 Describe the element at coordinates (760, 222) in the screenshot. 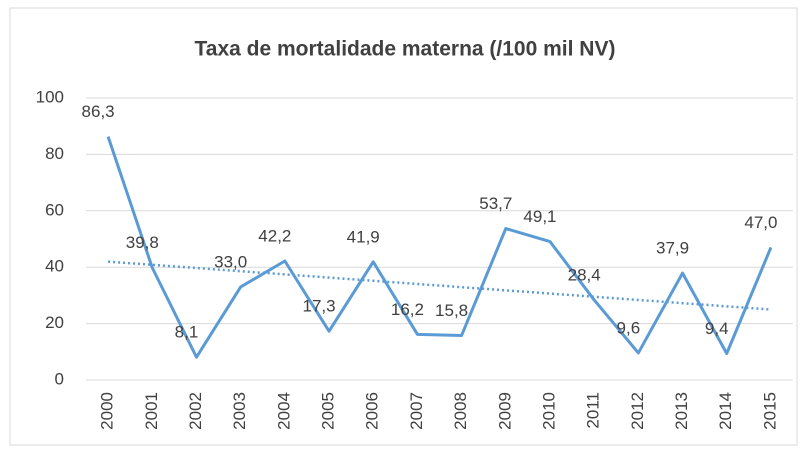

I see `data-label: 47,0` at that location.